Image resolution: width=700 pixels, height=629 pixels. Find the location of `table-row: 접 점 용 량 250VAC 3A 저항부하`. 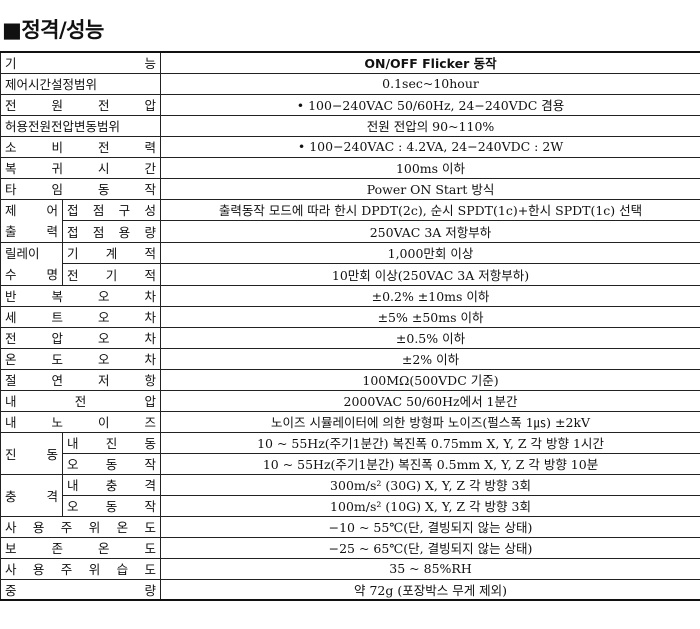

table-row: 접 점 용 량 250VAC 3A 저항부하 is located at coordinates (350, 231).